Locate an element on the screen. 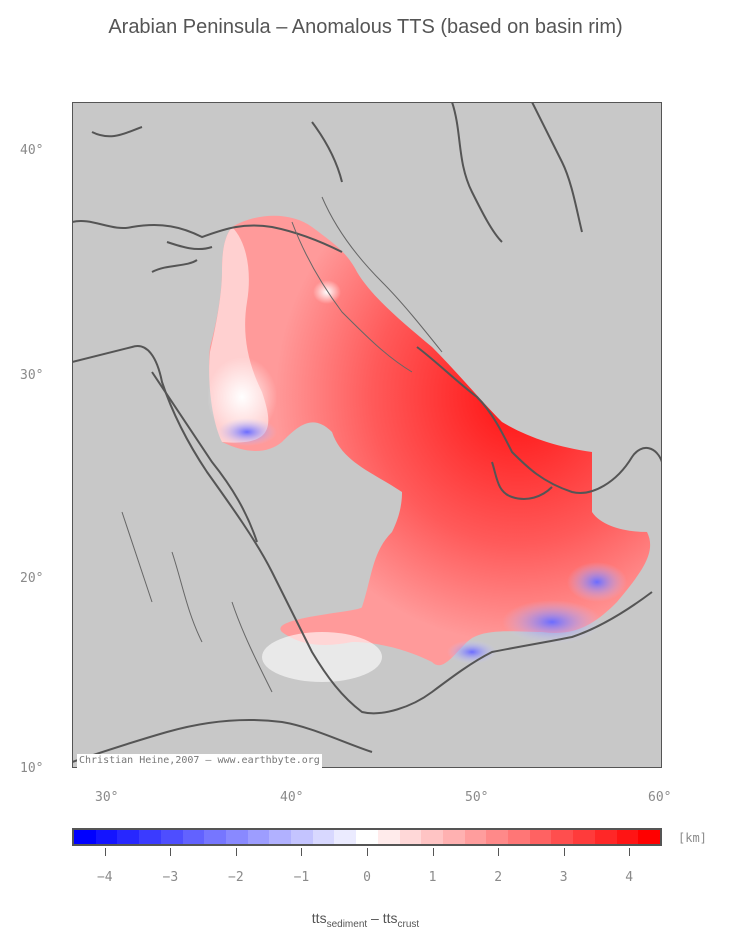  colorbar-tick-label: −4 is located at coordinates (104, 877).